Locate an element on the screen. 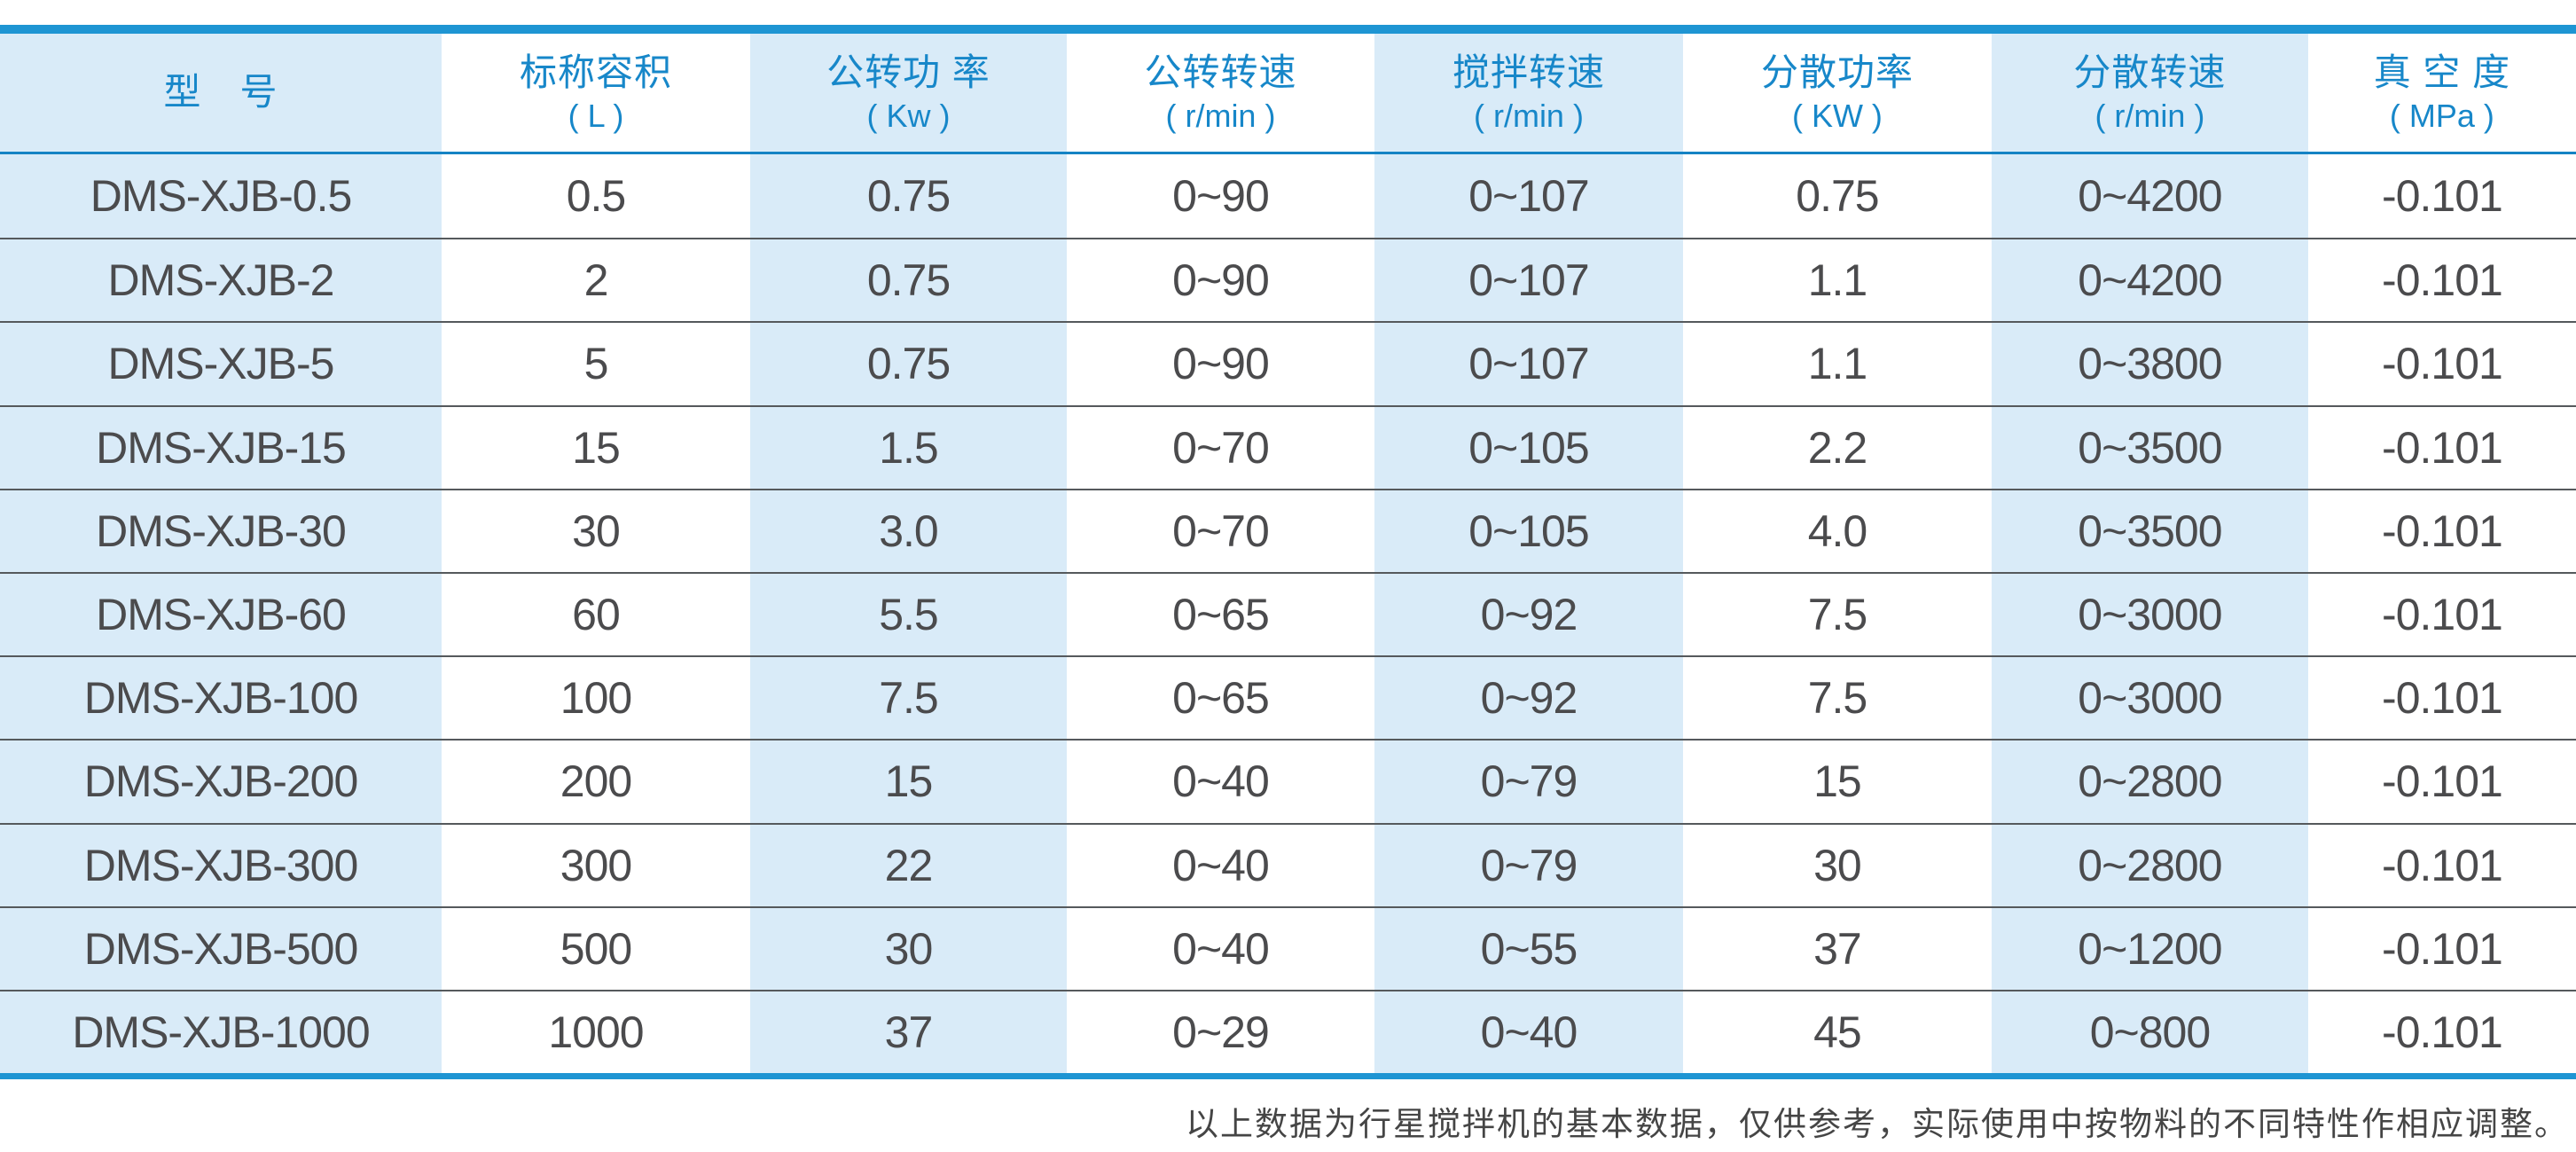 The width and height of the screenshot is (2576, 1152). header-unit: ( KW ) is located at coordinates (1837, 115).